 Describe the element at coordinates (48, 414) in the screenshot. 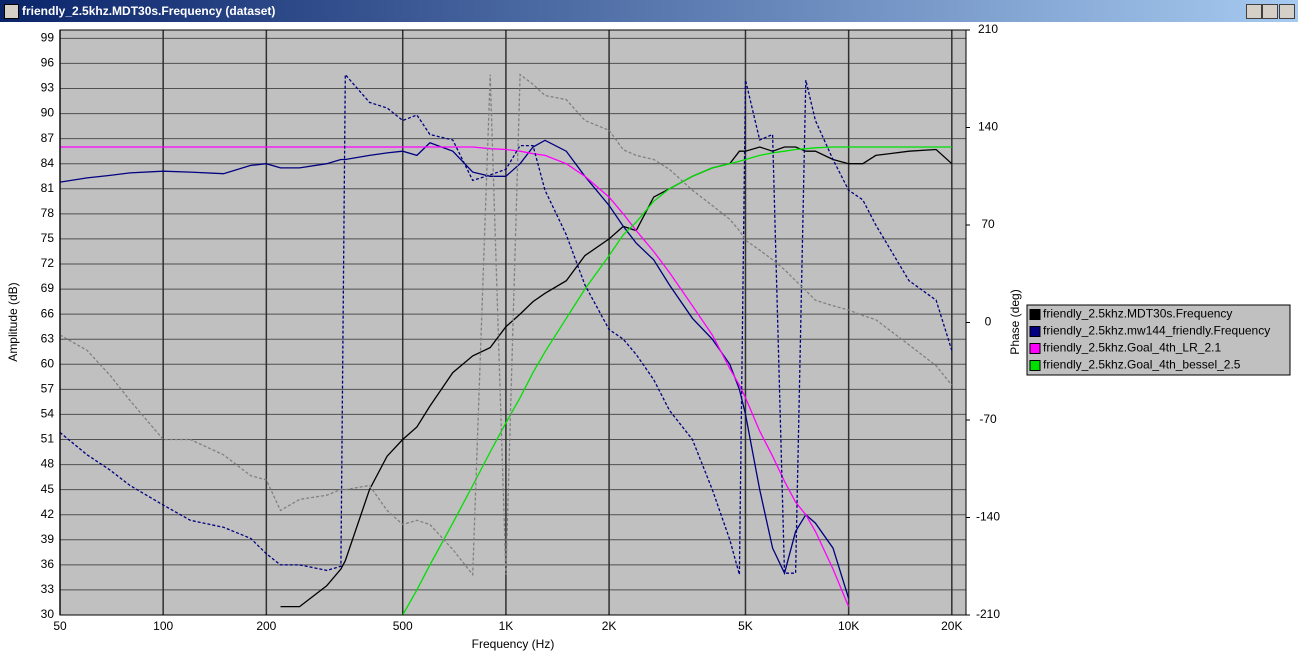

I see `y-tick-label: 54` at that location.